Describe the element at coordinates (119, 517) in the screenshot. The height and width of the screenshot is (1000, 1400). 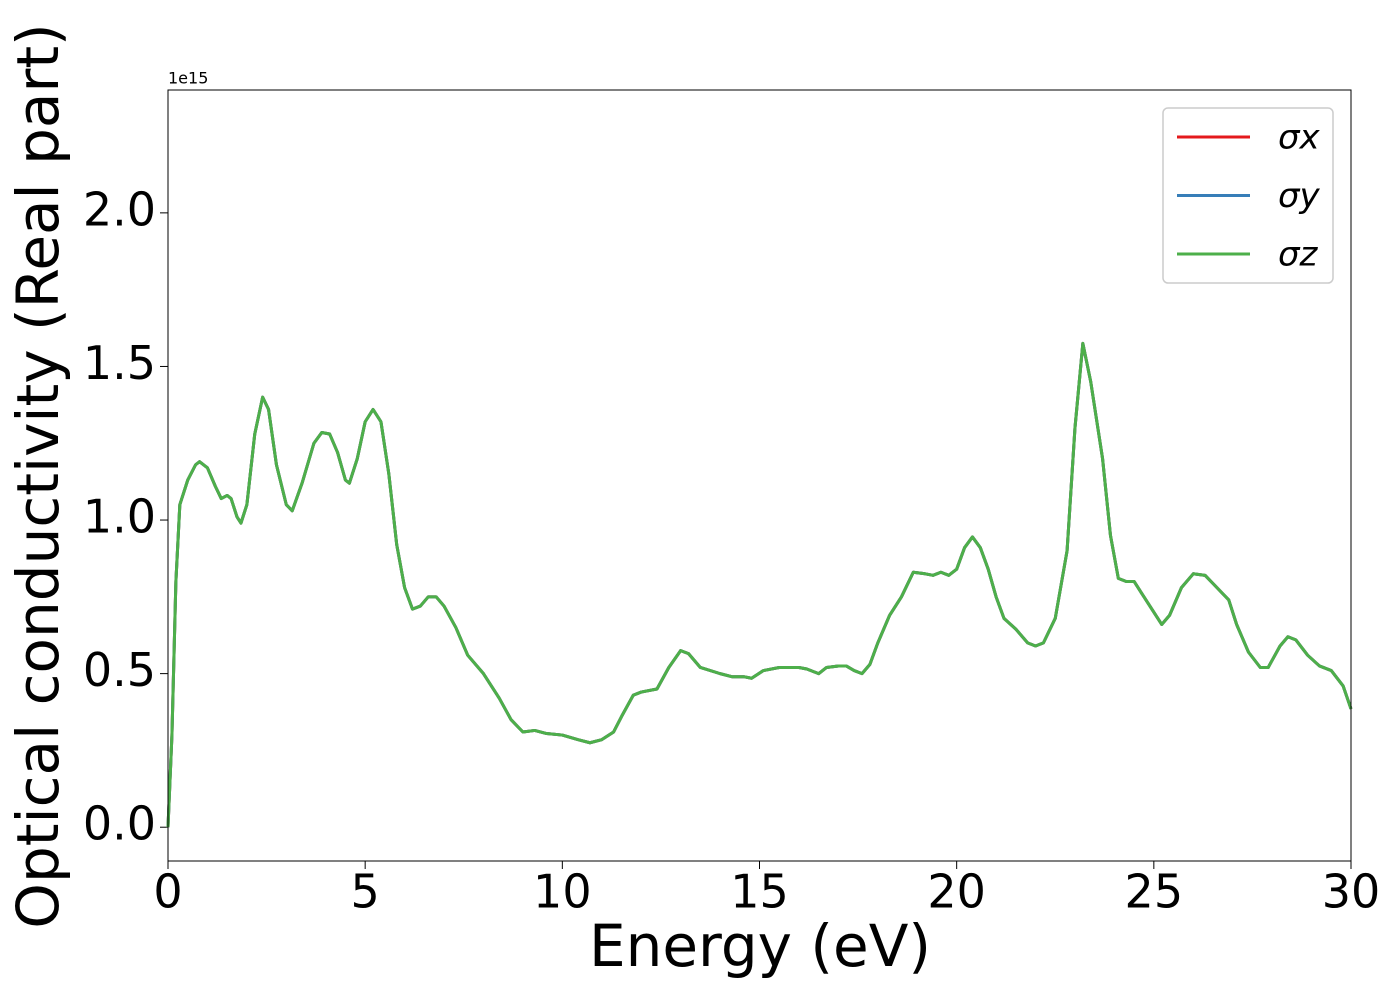
I see `y-tick-label: 1.0` at that location.